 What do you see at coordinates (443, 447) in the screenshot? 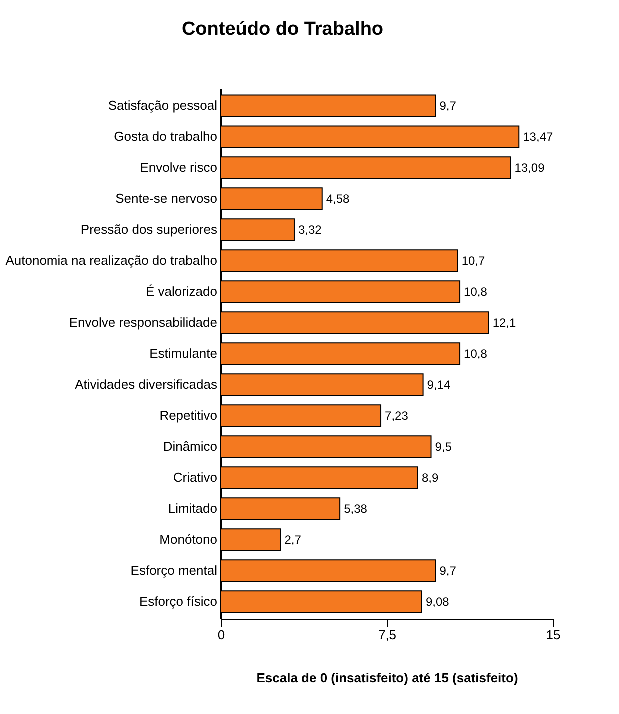
I see `data-label: 9,5` at bounding box center [443, 447].